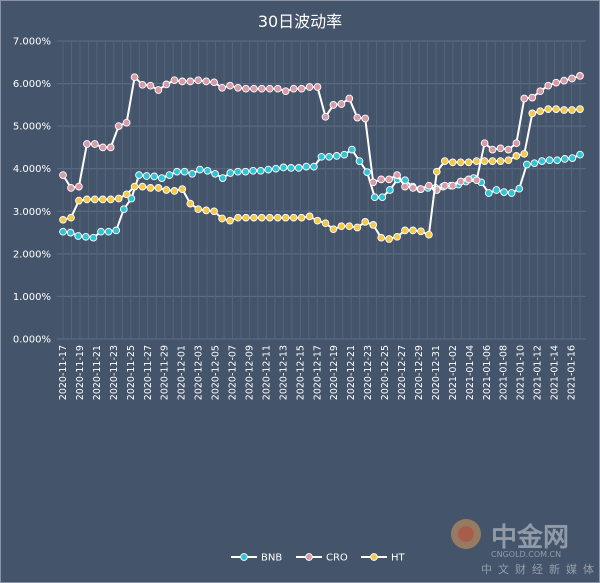 This screenshot has height=583, width=600. What do you see at coordinates (572, 372) in the screenshot?
I see `x-tick-label: 2021-01-16` at bounding box center [572, 372].